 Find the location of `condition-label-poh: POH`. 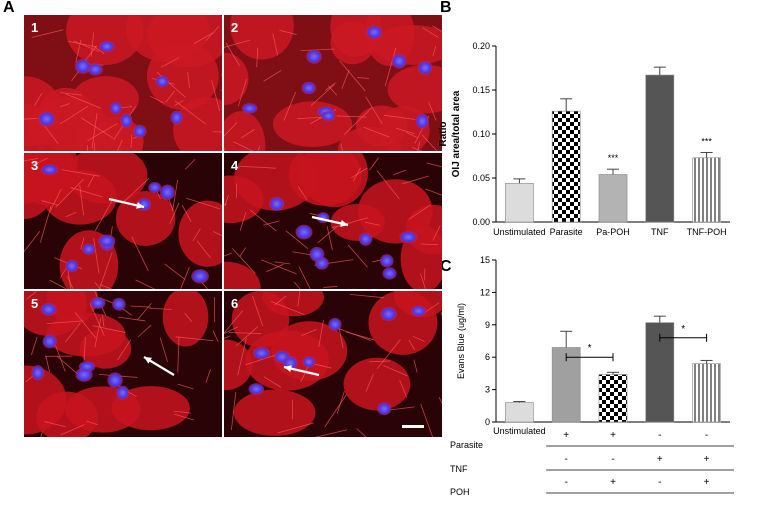

condition-label-poh: POH is located at coordinates (460, 492).